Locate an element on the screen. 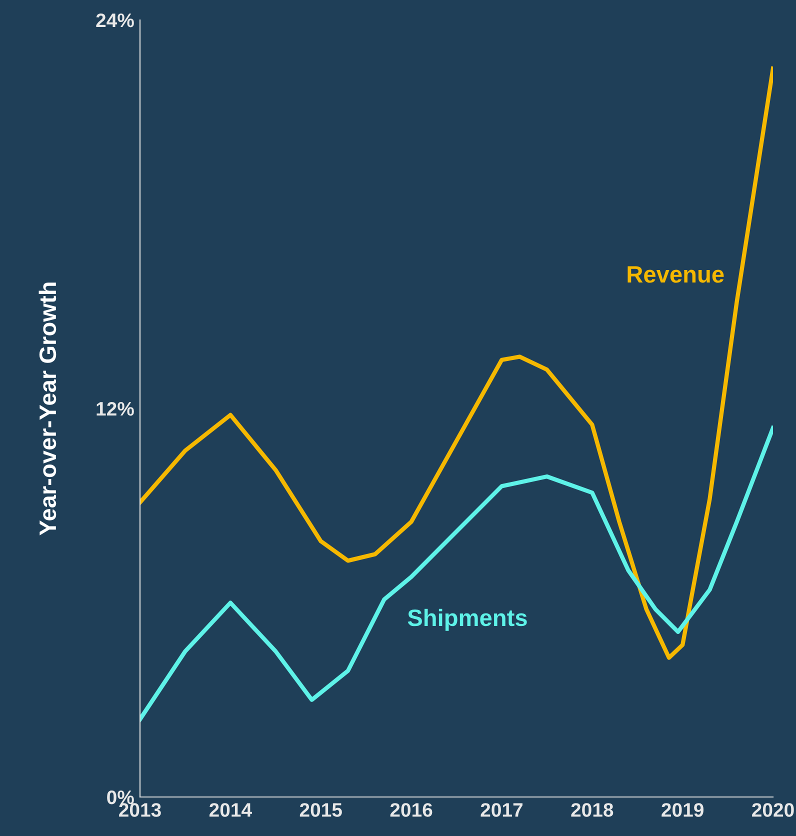  x-tick-label: 2016 is located at coordinates (411, 810).